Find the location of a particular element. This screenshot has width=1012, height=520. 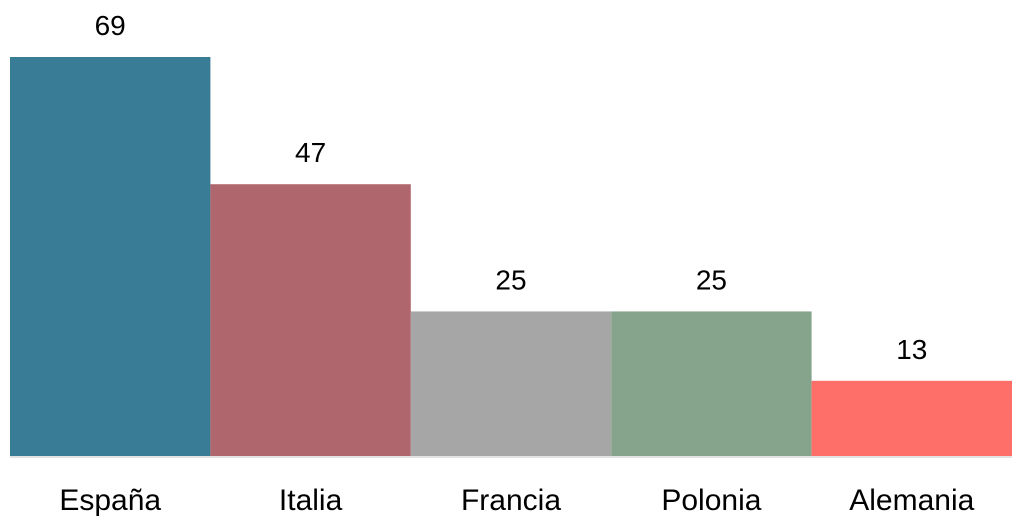

category-labels-group: España Italia Francia Polonia Alemania is located at coordinates (516, 500).